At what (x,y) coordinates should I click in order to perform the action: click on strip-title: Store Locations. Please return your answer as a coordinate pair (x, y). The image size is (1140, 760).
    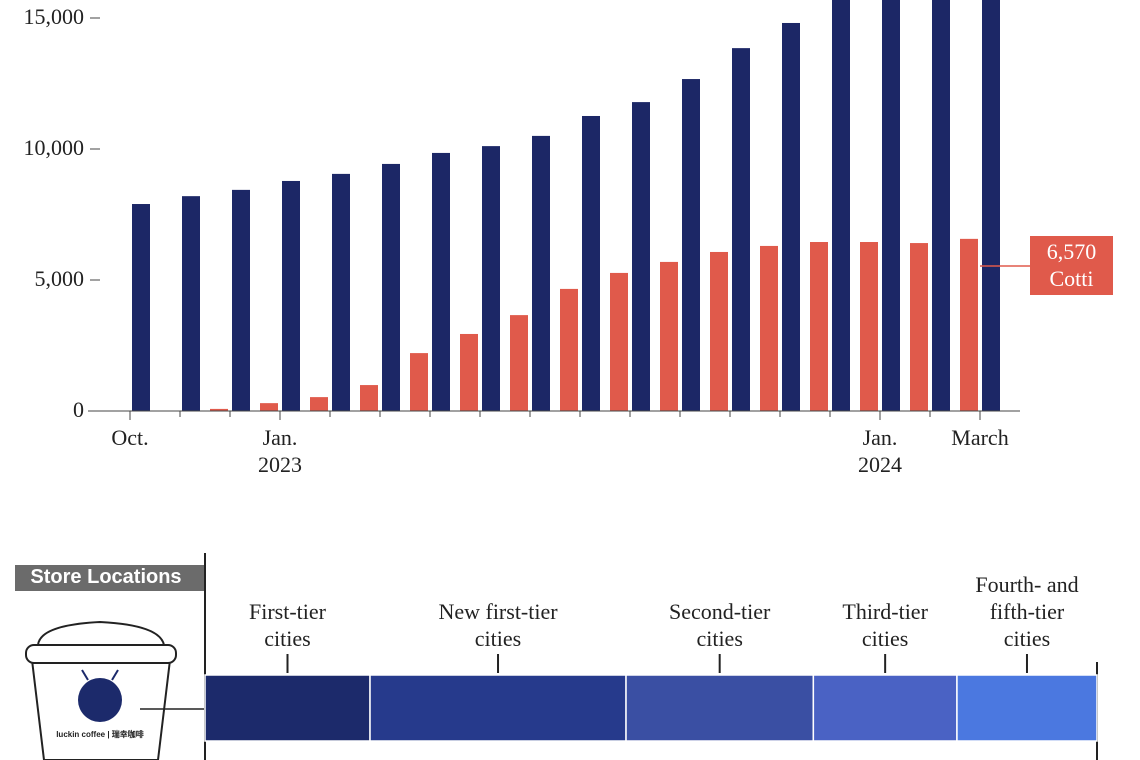
    Looking at the image, I should click on (105, 577).